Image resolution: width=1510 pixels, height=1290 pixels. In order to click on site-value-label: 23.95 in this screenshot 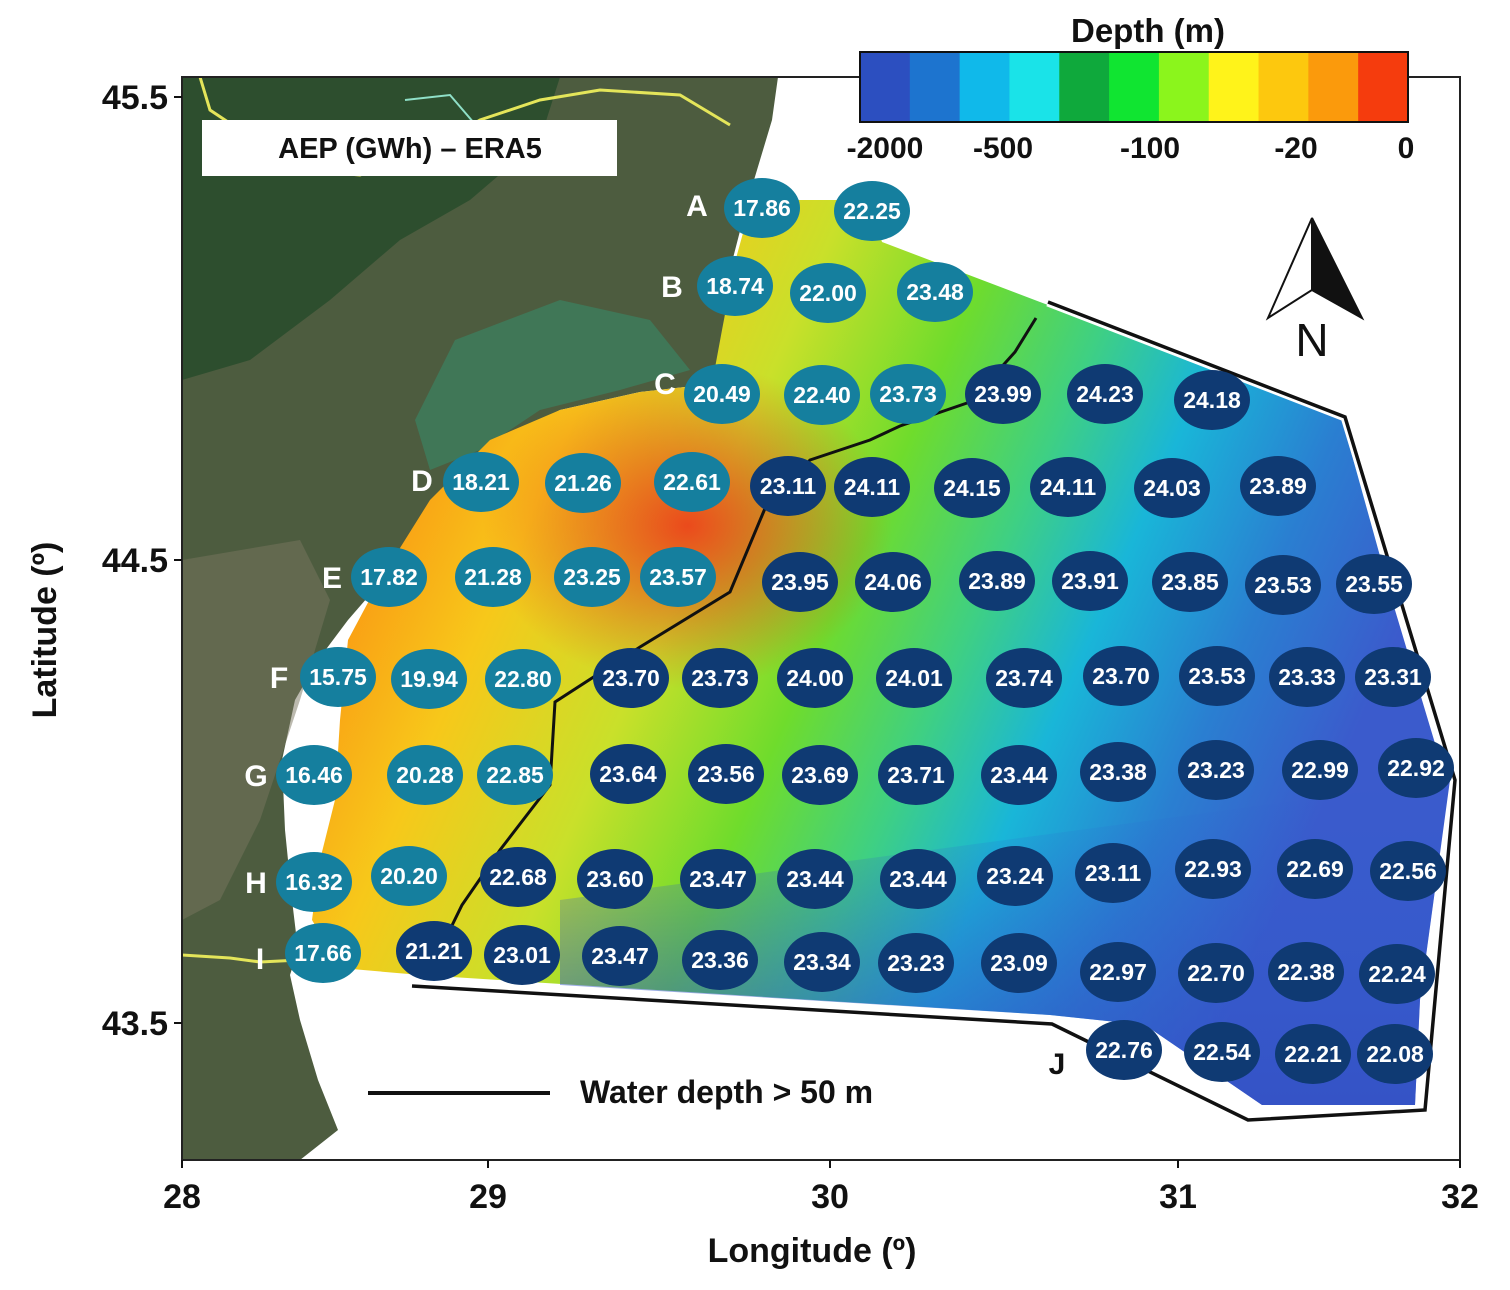, I will do `click(800, 582)`.